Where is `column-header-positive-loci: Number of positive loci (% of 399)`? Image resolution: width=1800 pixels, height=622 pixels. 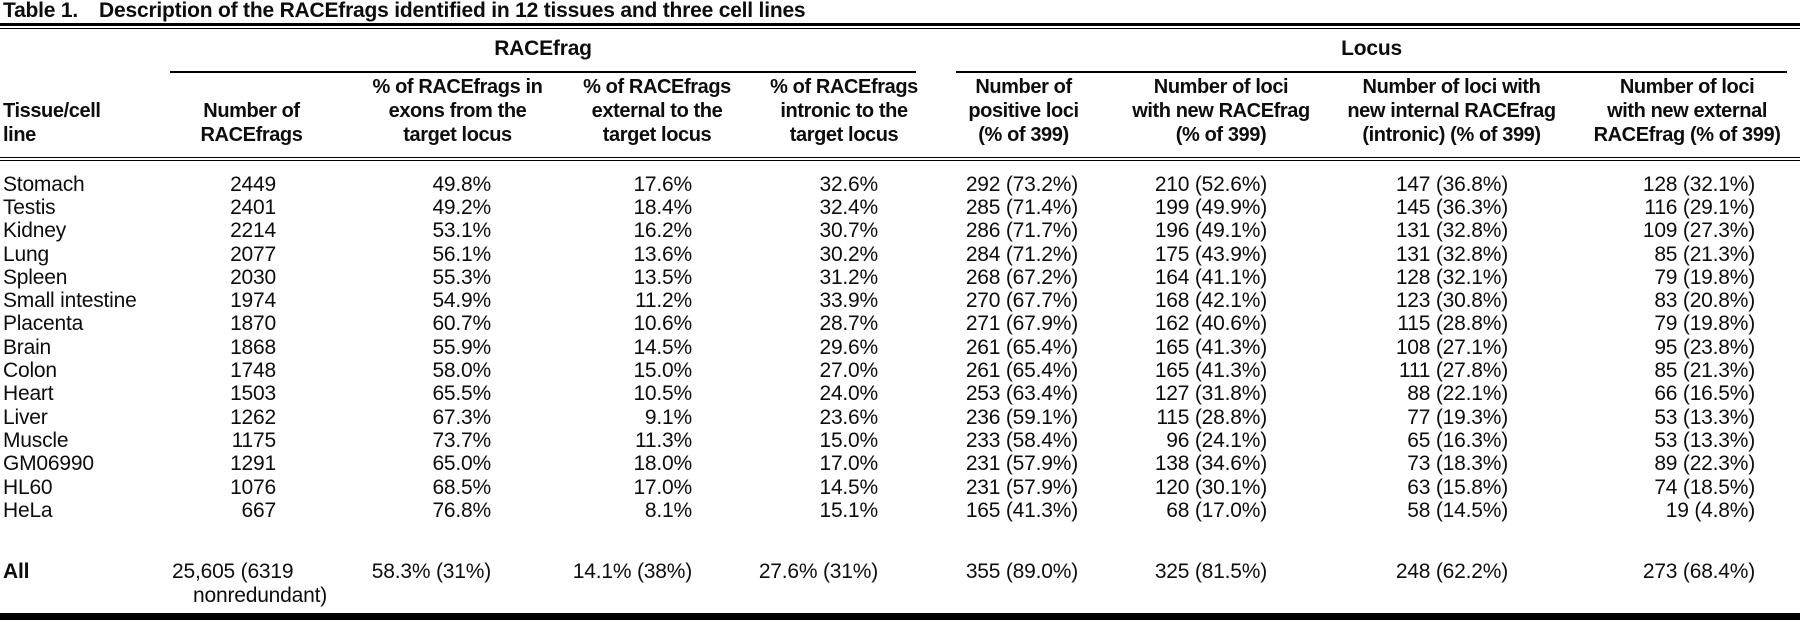
column-header-positive-loci: Number of positive loci (% of 399) is located at coordinates (1023, 110).